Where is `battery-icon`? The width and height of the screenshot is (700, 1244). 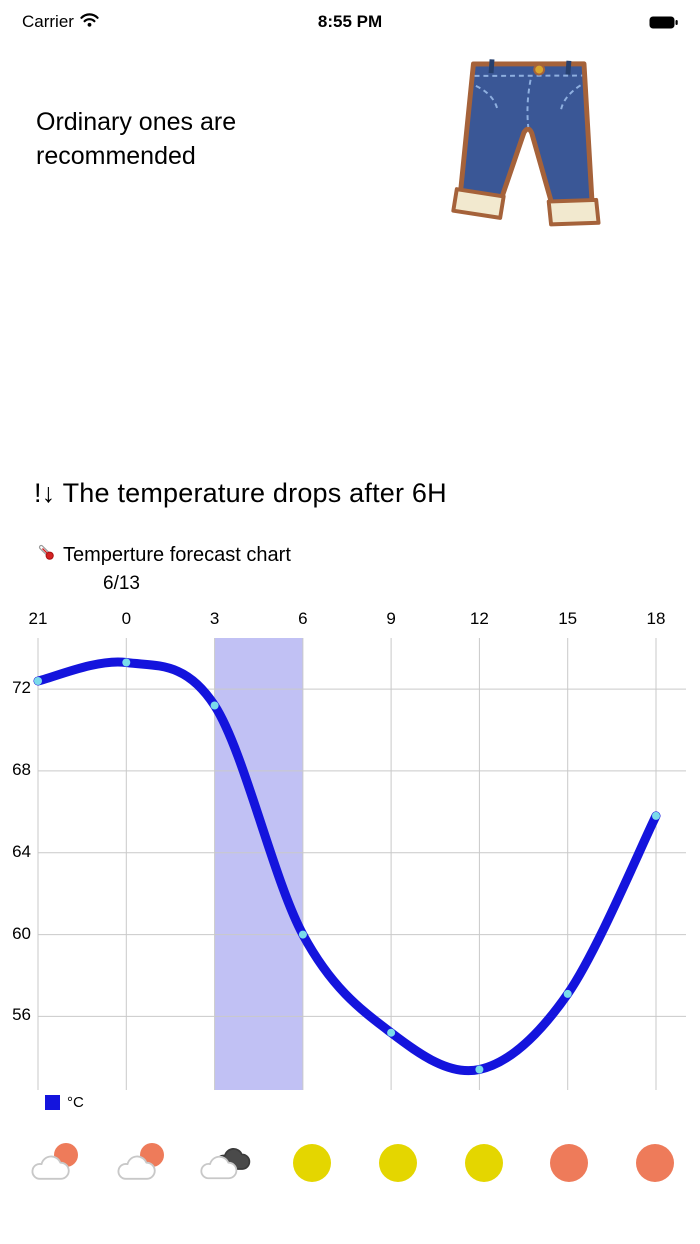 battery-icon is located at coordinates (663, 22).